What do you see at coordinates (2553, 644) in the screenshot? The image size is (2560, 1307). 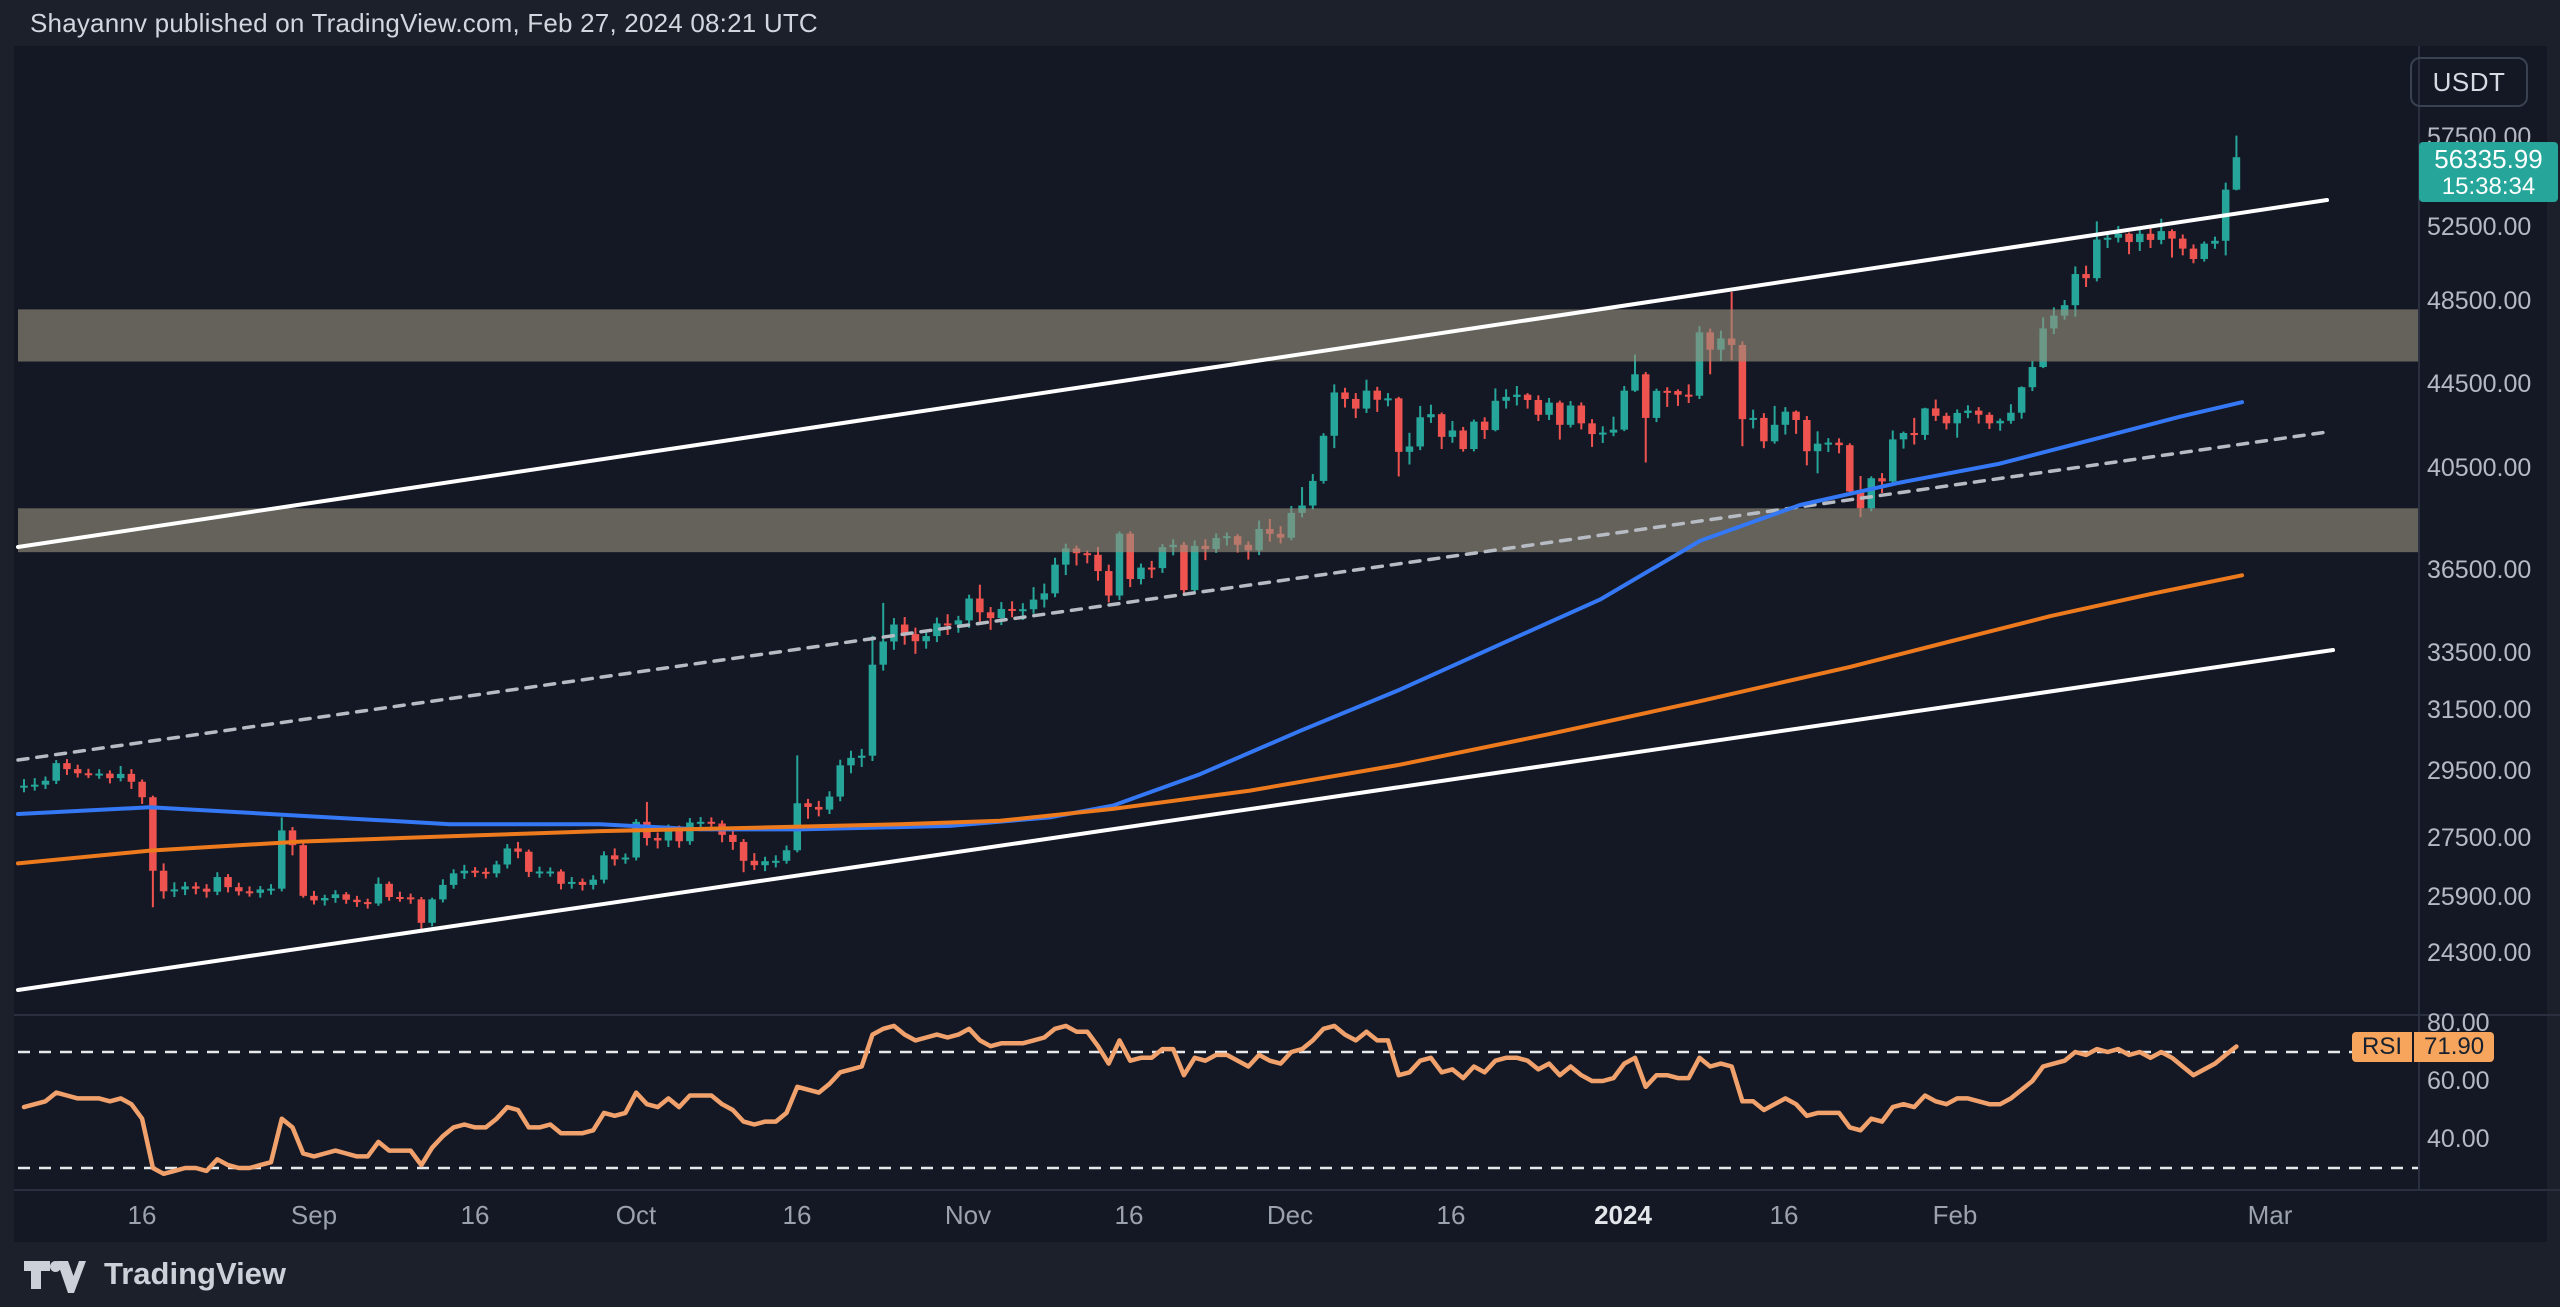 I see `right-gutter` at bounding box center [2553, 644].